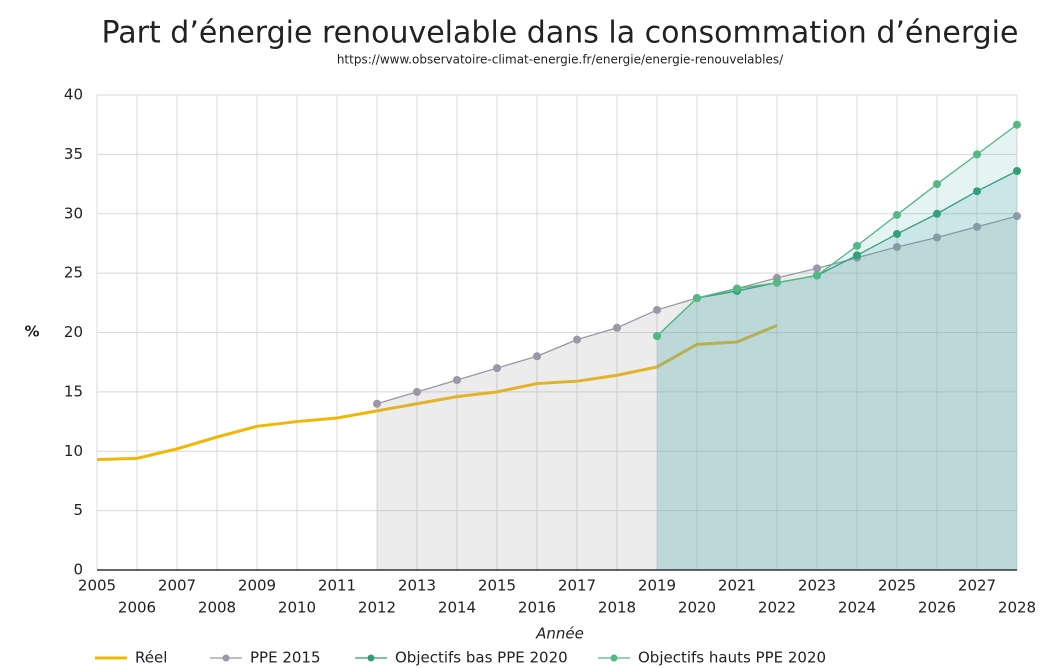 The image size is (1046, 668). Describe the element at coordinates (377, 608) in the screenshot. I see `x-tick-label: 2012` at that location.